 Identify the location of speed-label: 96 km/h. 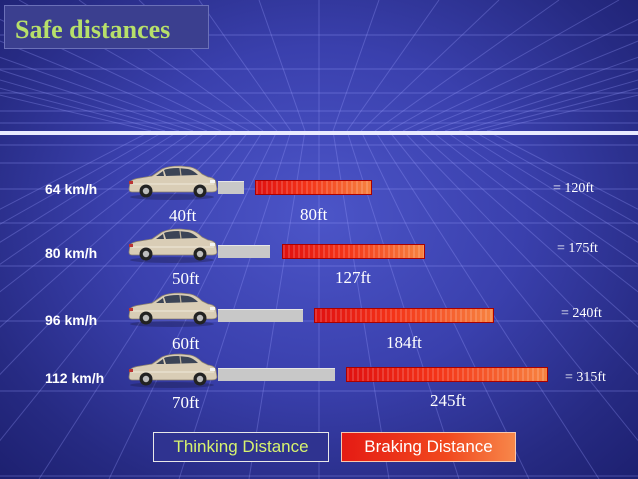
(71, 320).